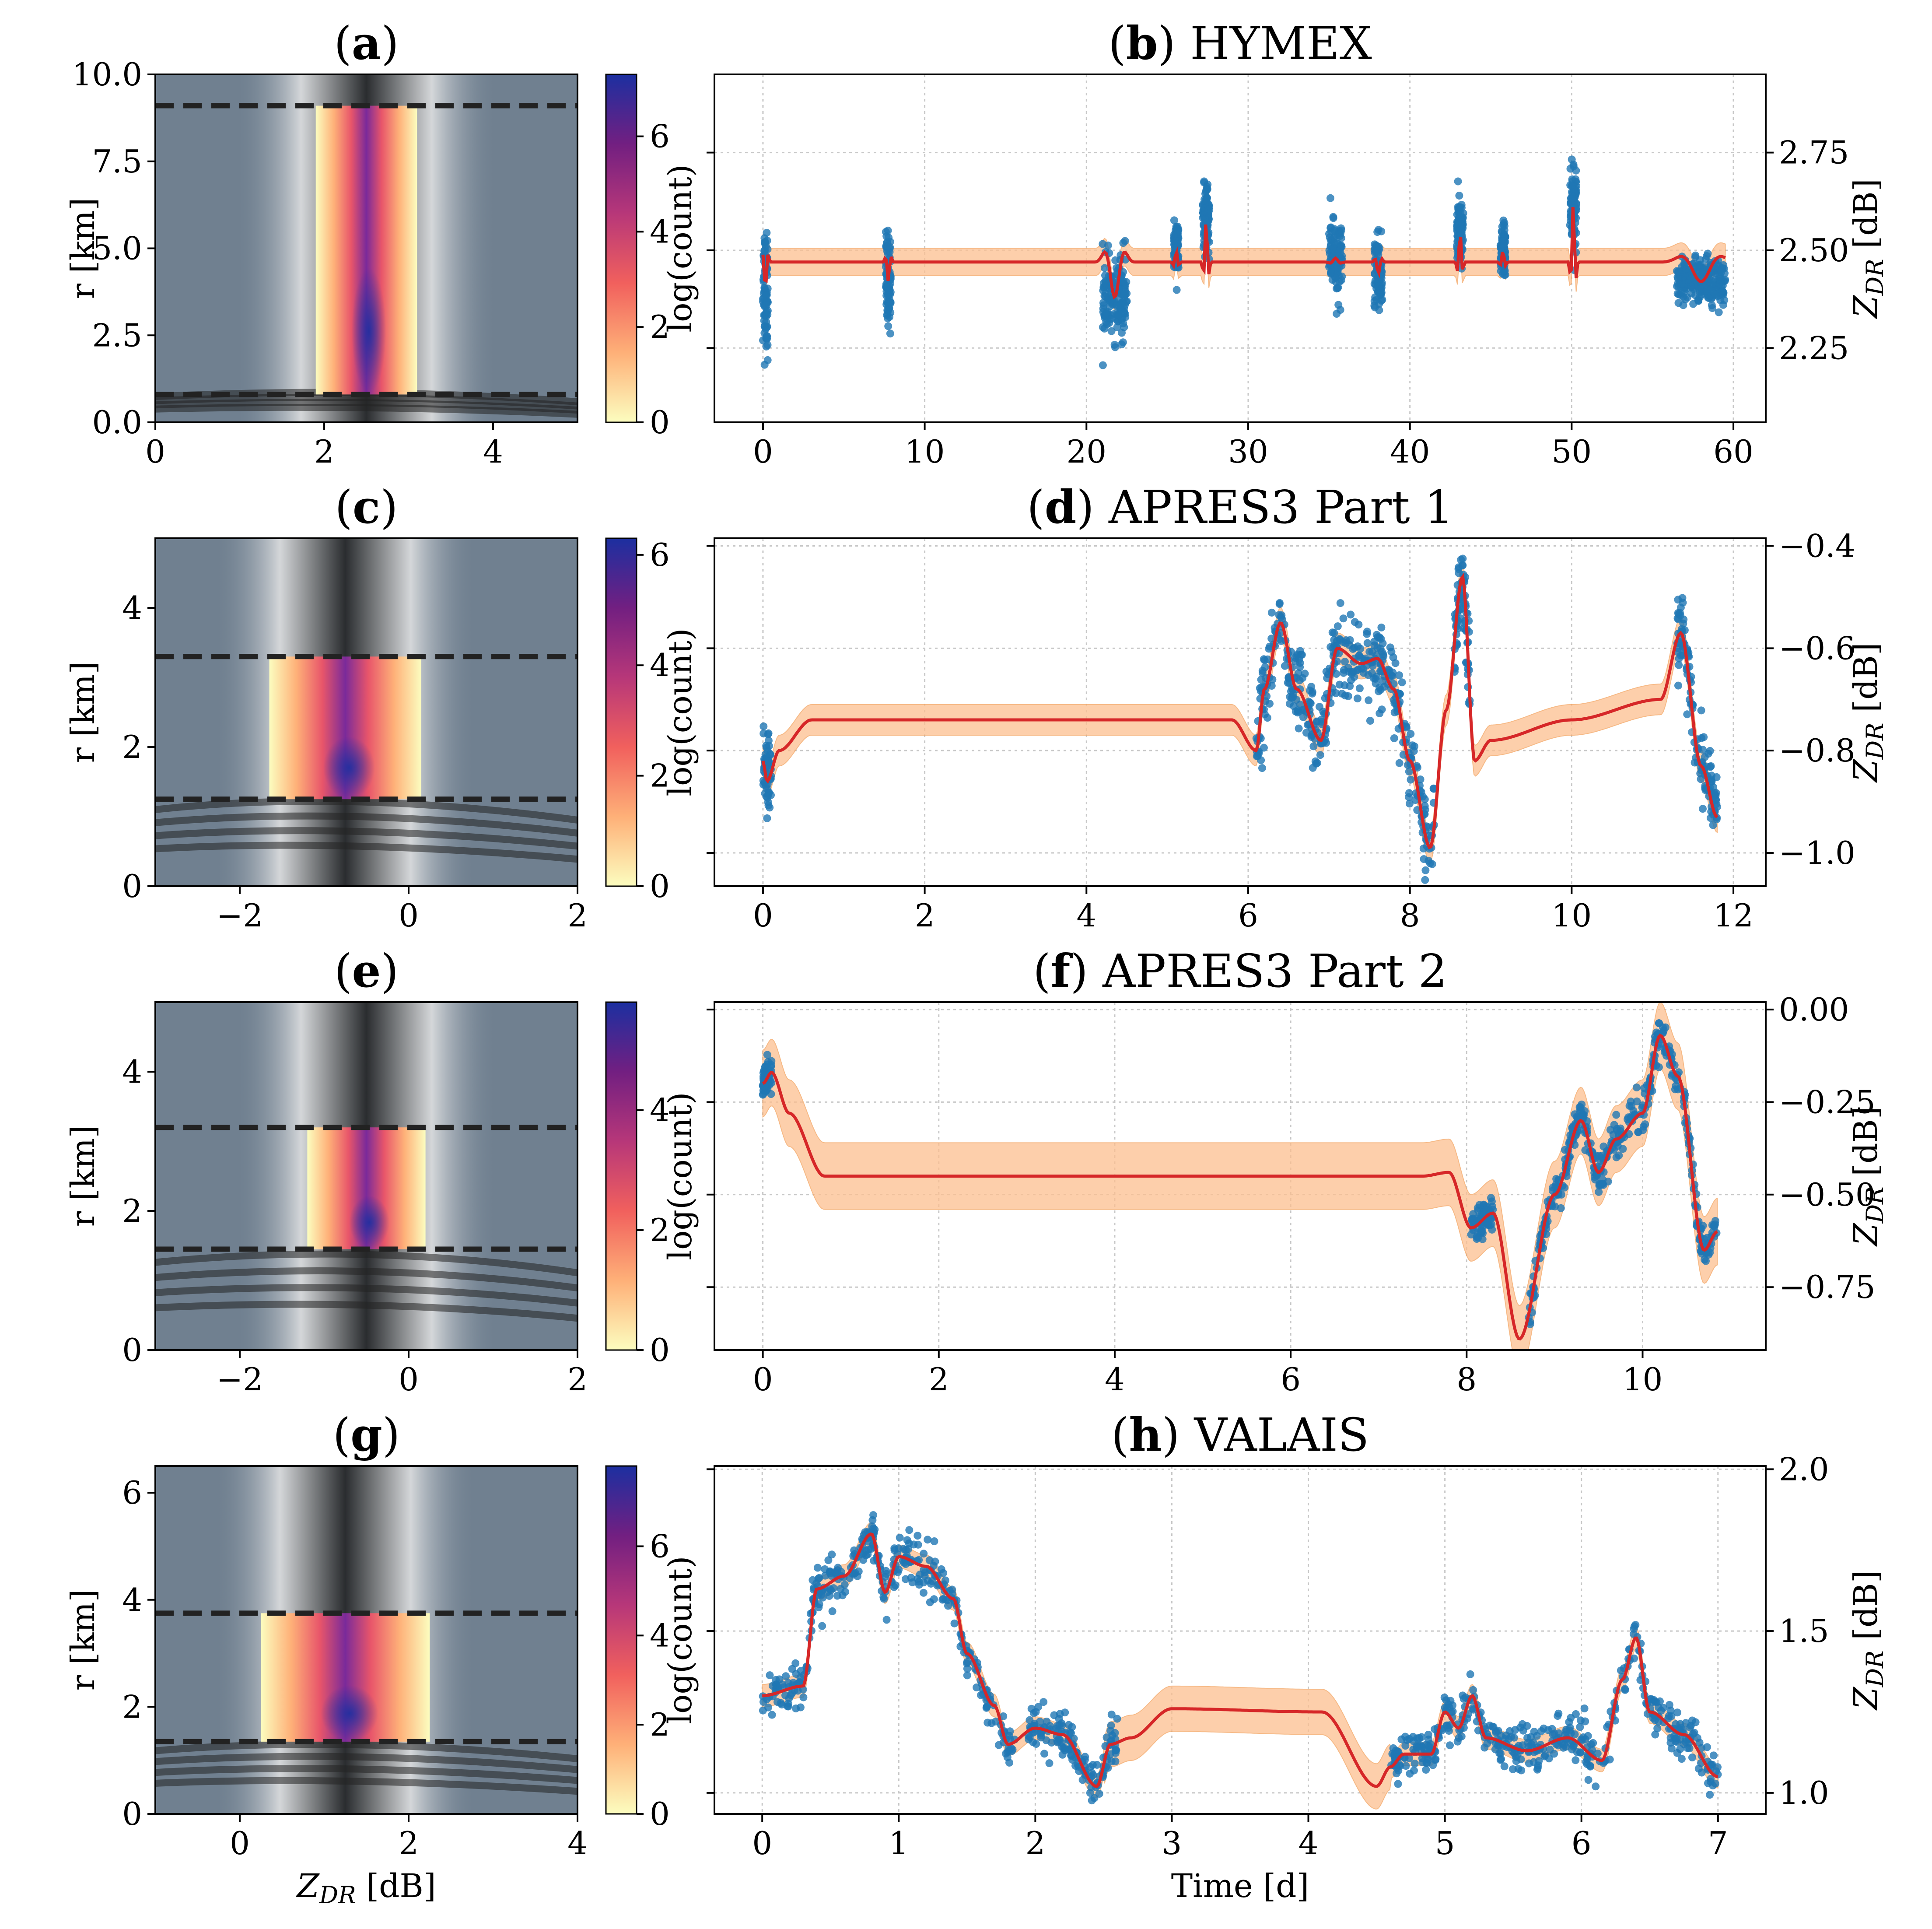 Image resolution: width=1932 pixels, height=1929 pixels. What do you see at coordinates (366, 971) in the screenshot?
I see `panel-title-e: (e)` at bounding box center [366, 971].